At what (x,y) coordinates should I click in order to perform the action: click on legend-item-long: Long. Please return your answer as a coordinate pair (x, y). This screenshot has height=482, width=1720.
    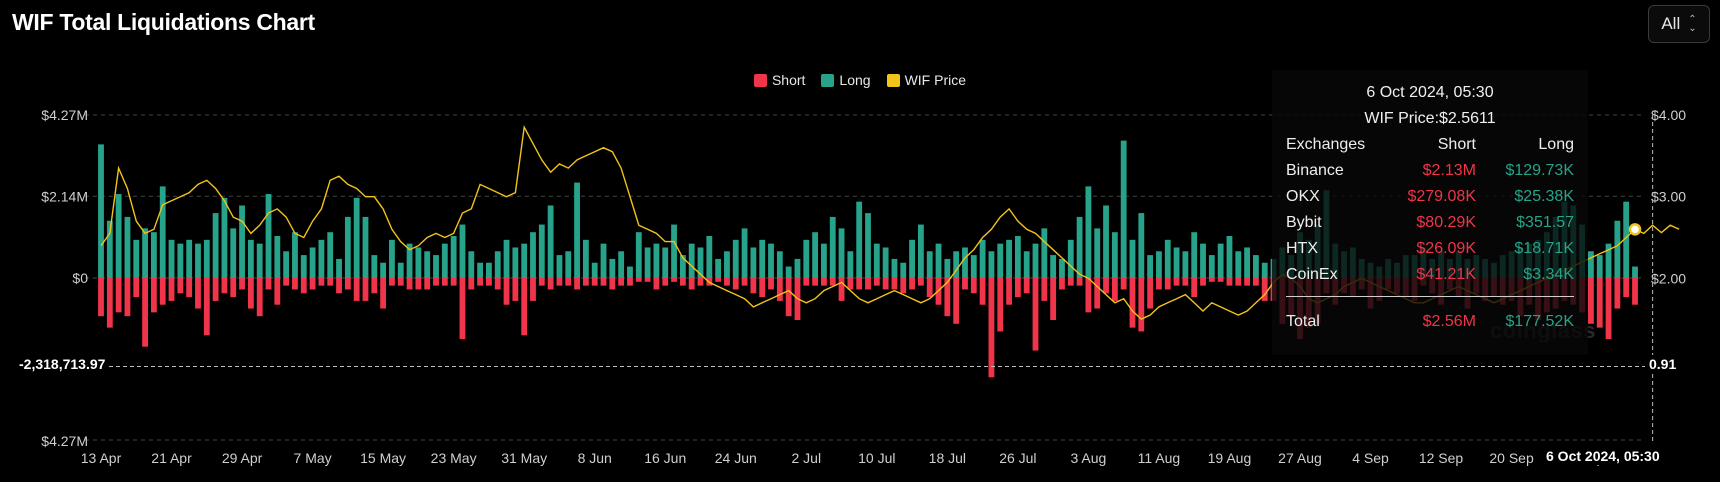
    Looking at the image, I should click on (846, 80).